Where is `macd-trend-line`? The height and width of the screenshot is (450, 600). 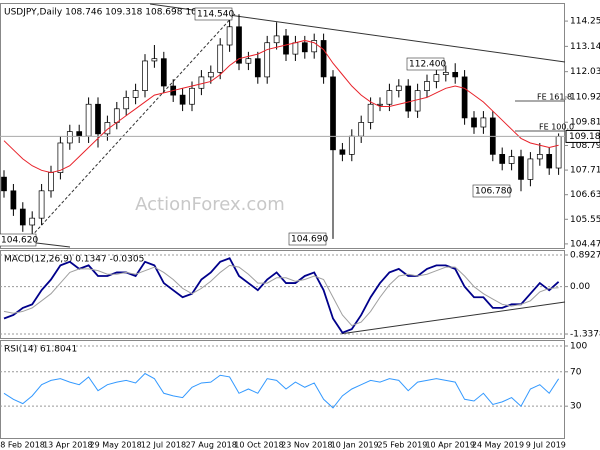
macd-trend-line is located at coordinates (452, 318).